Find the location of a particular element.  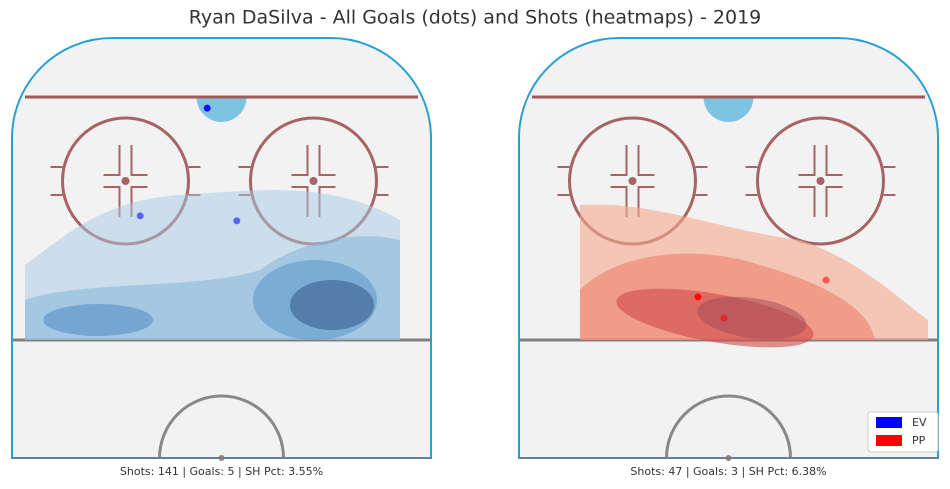

caption: Shots: 47 | Goals: 3 | SH Pct: 6.38% is located at coordinates (728, 471).